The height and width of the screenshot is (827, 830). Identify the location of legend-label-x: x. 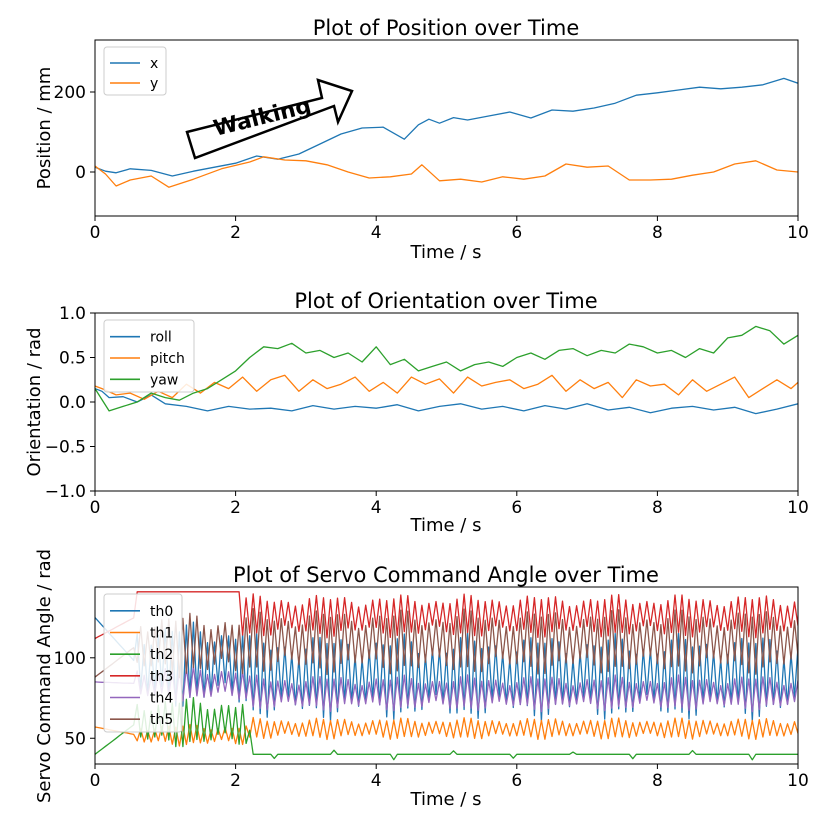
(154, 64).